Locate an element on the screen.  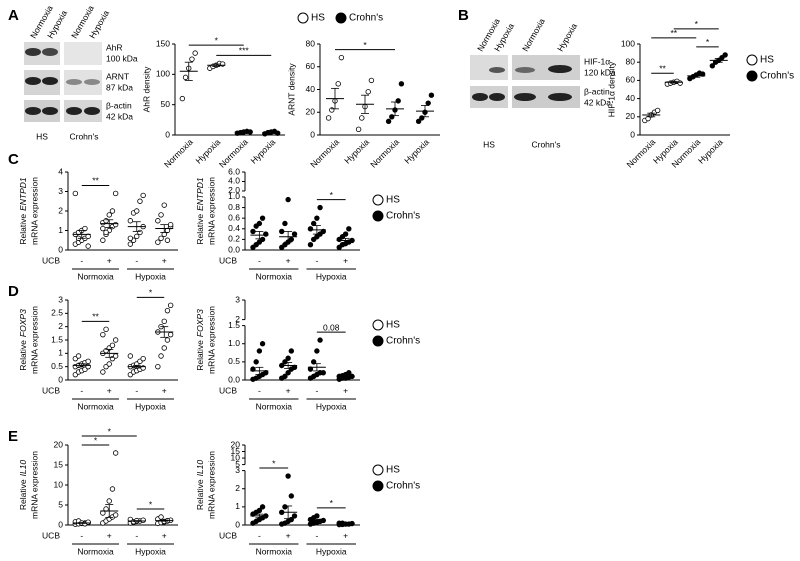
band-name: β-actin is located at coordinates (119, 105).